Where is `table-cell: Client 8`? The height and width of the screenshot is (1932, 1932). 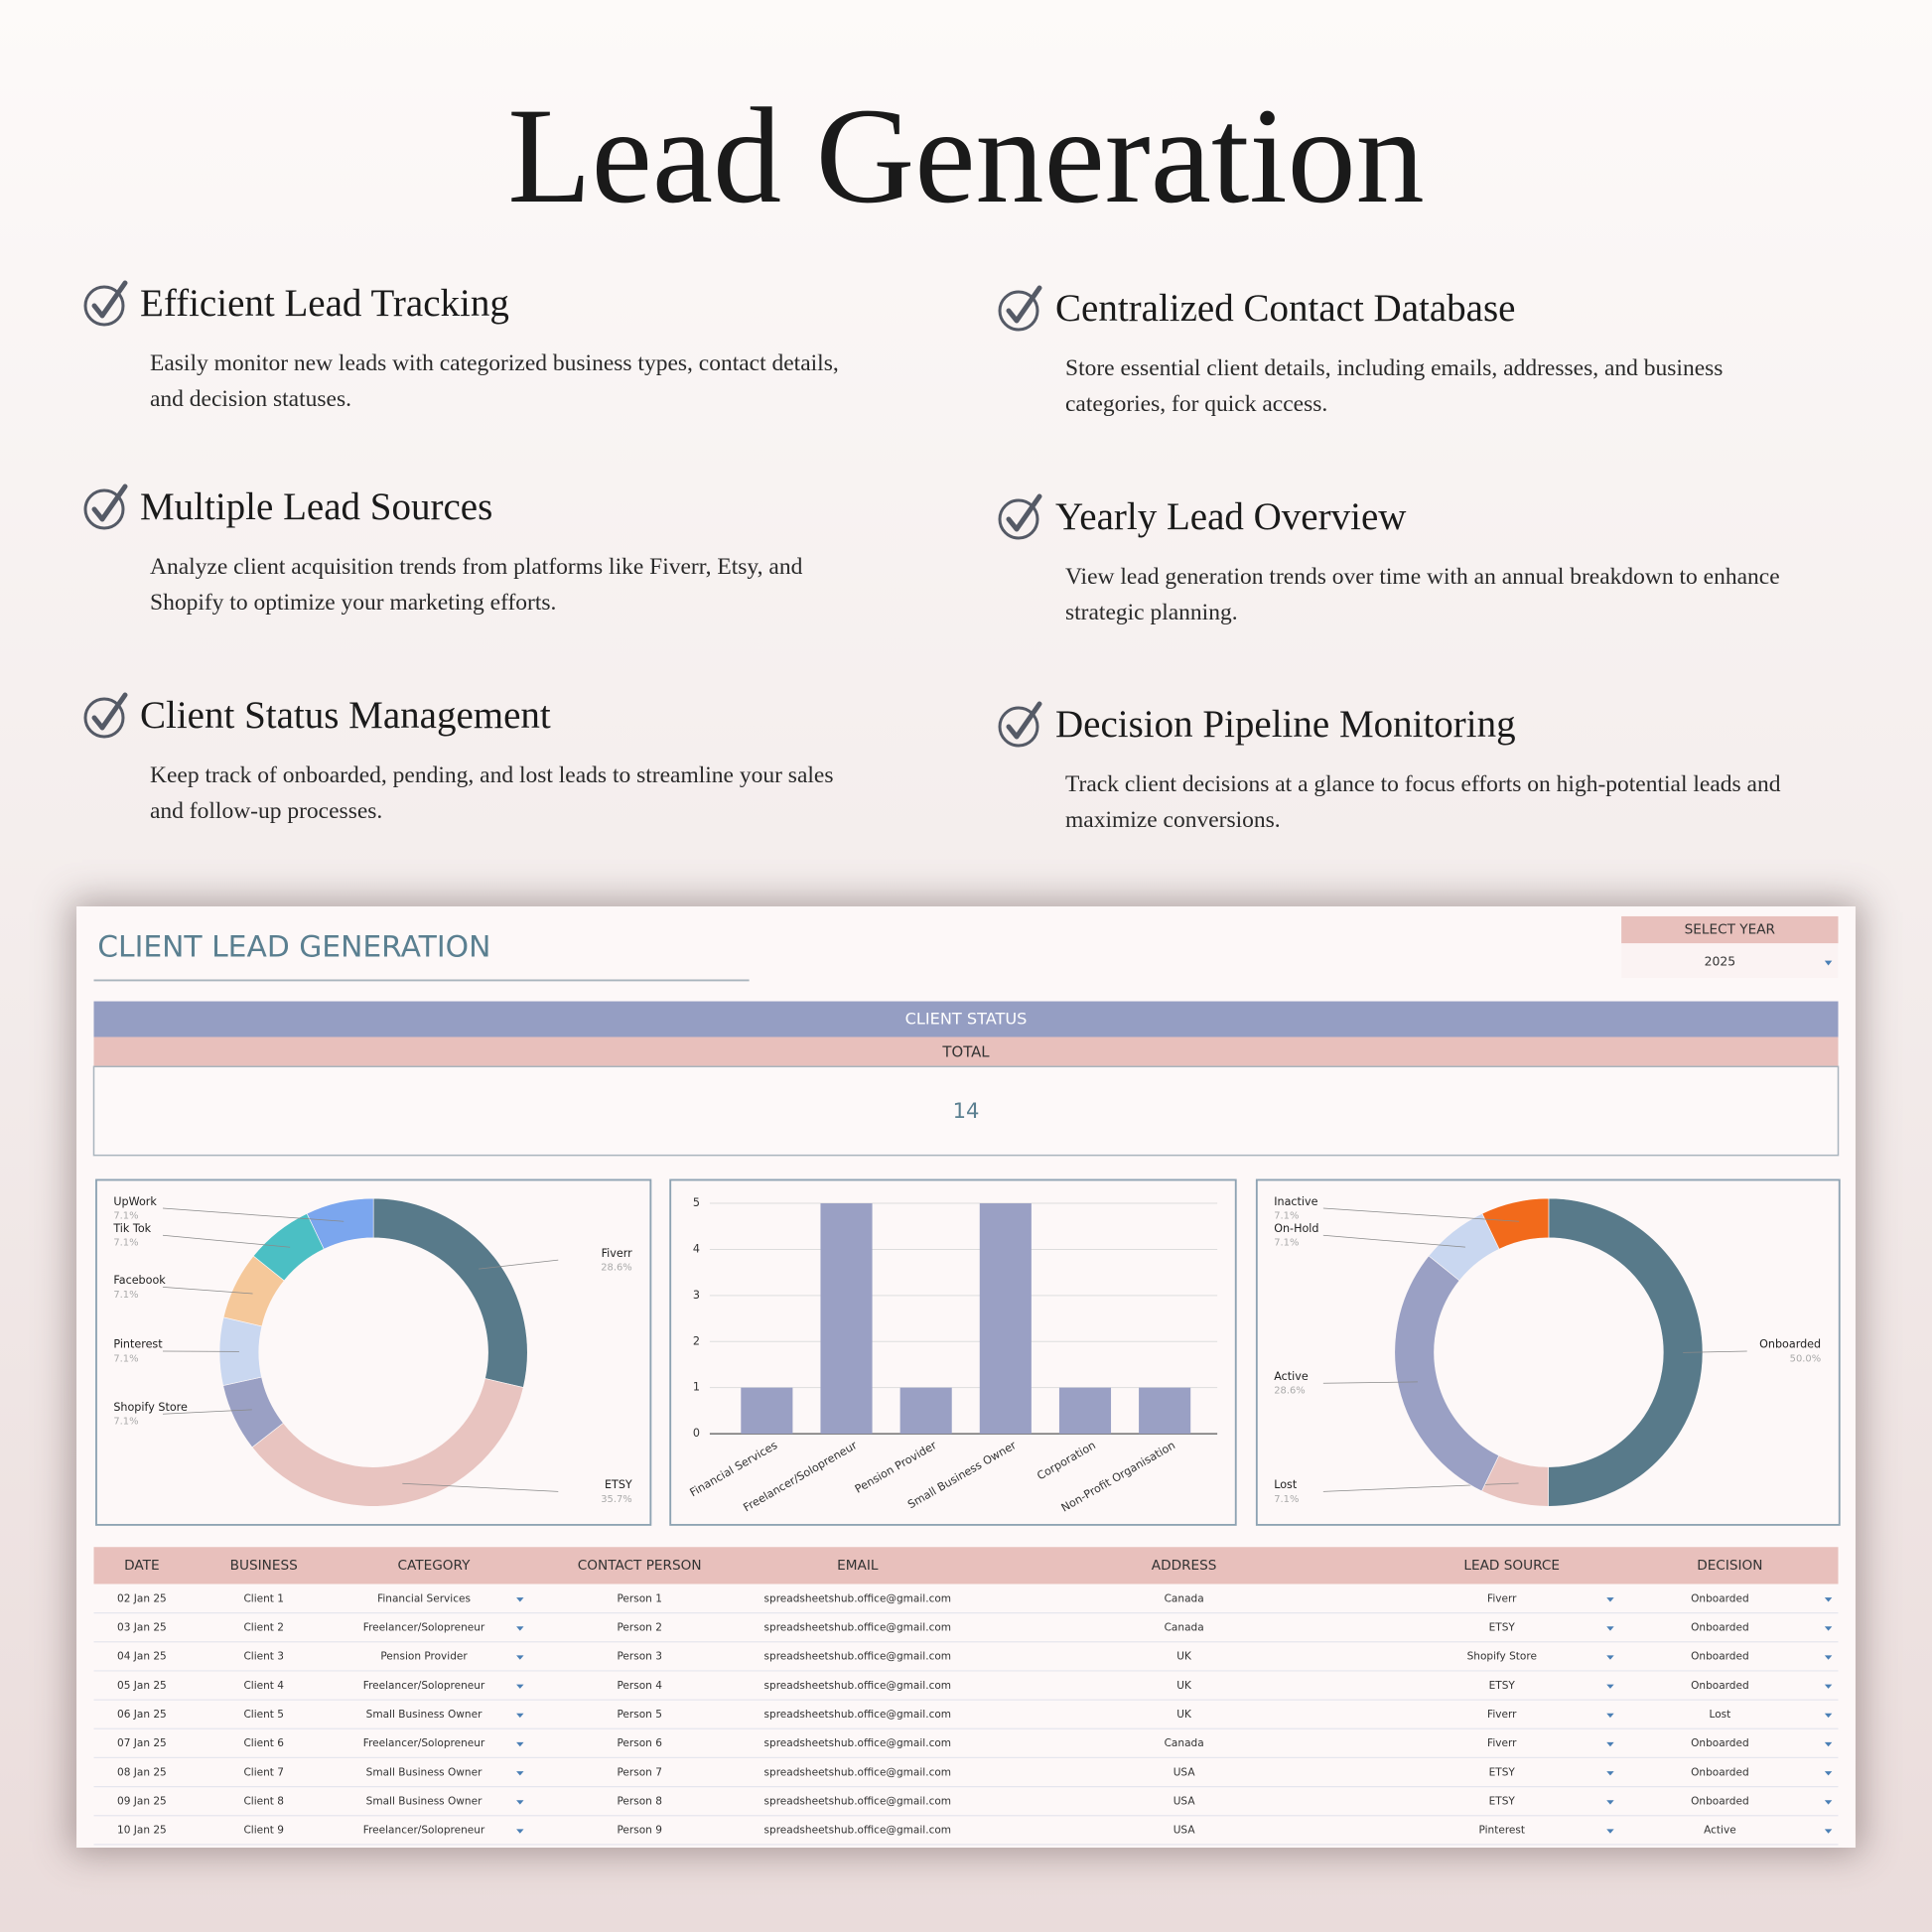
table-cell: Client 8 is located at coordinates (263, 1801).